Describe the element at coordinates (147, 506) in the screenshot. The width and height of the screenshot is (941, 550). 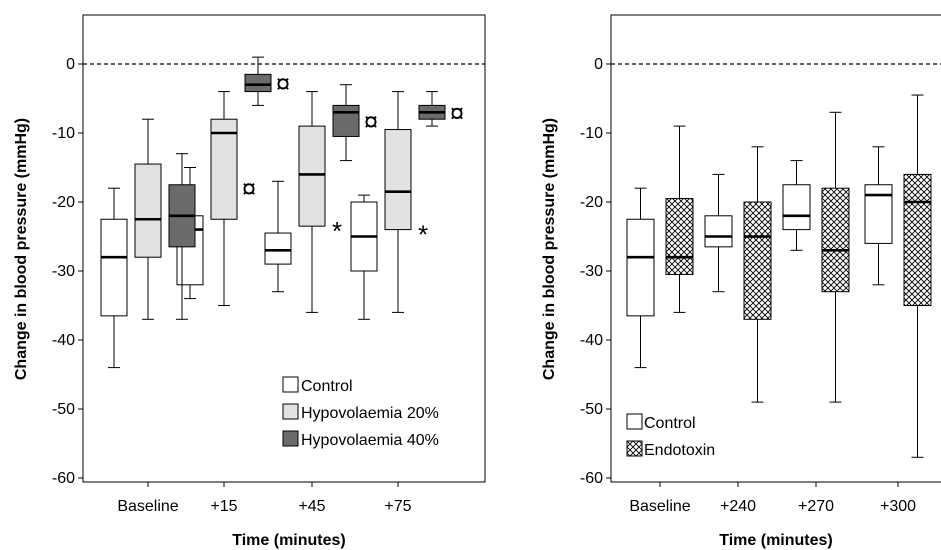
I see `left-x-tick-label-baseline: Baseline` at that location.